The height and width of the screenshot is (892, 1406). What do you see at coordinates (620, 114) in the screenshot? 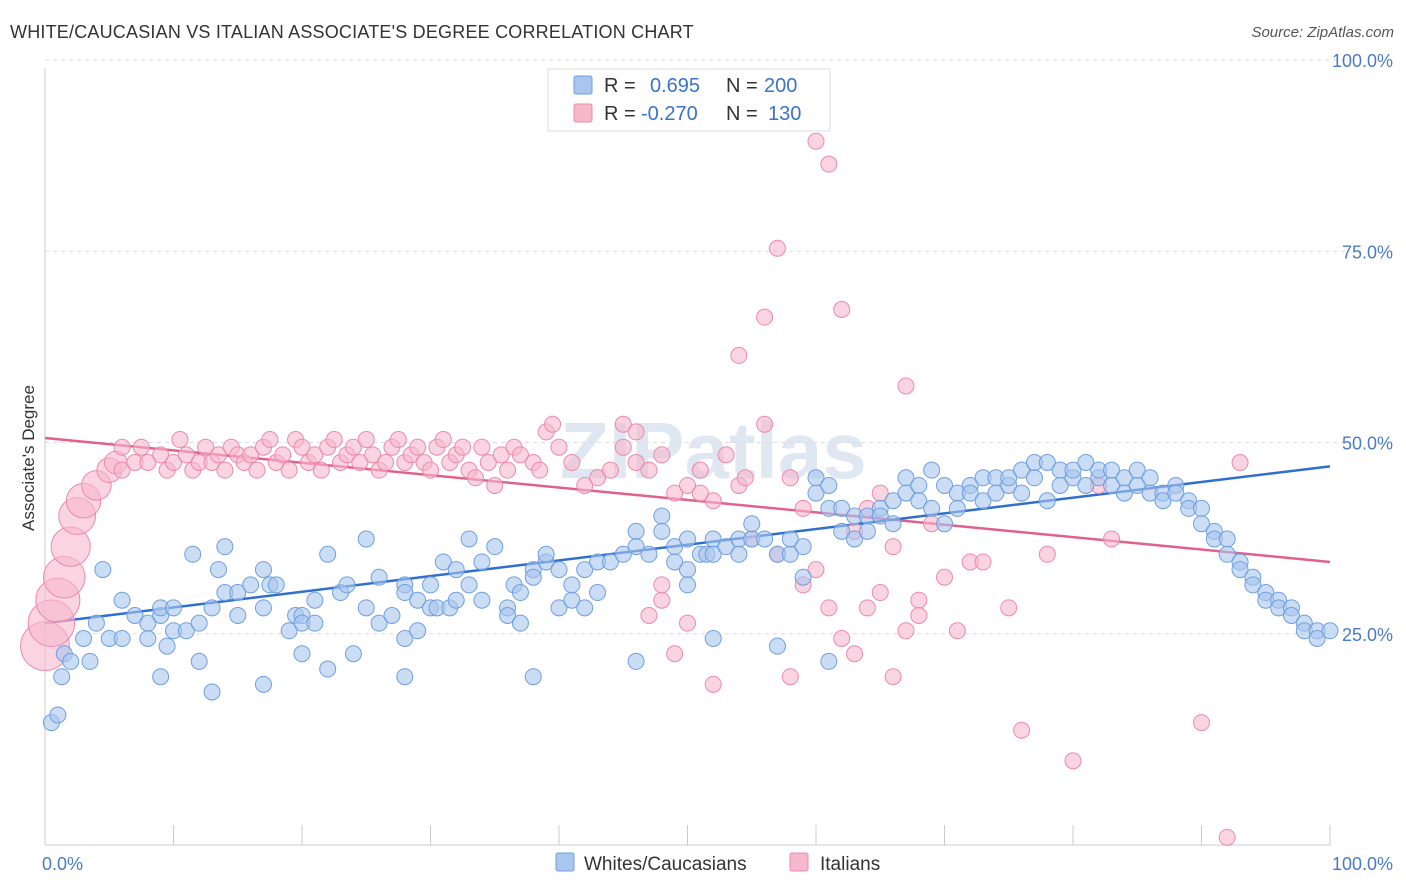
I see `legend-r-label-2: R =` at bounding box center [620, 114].